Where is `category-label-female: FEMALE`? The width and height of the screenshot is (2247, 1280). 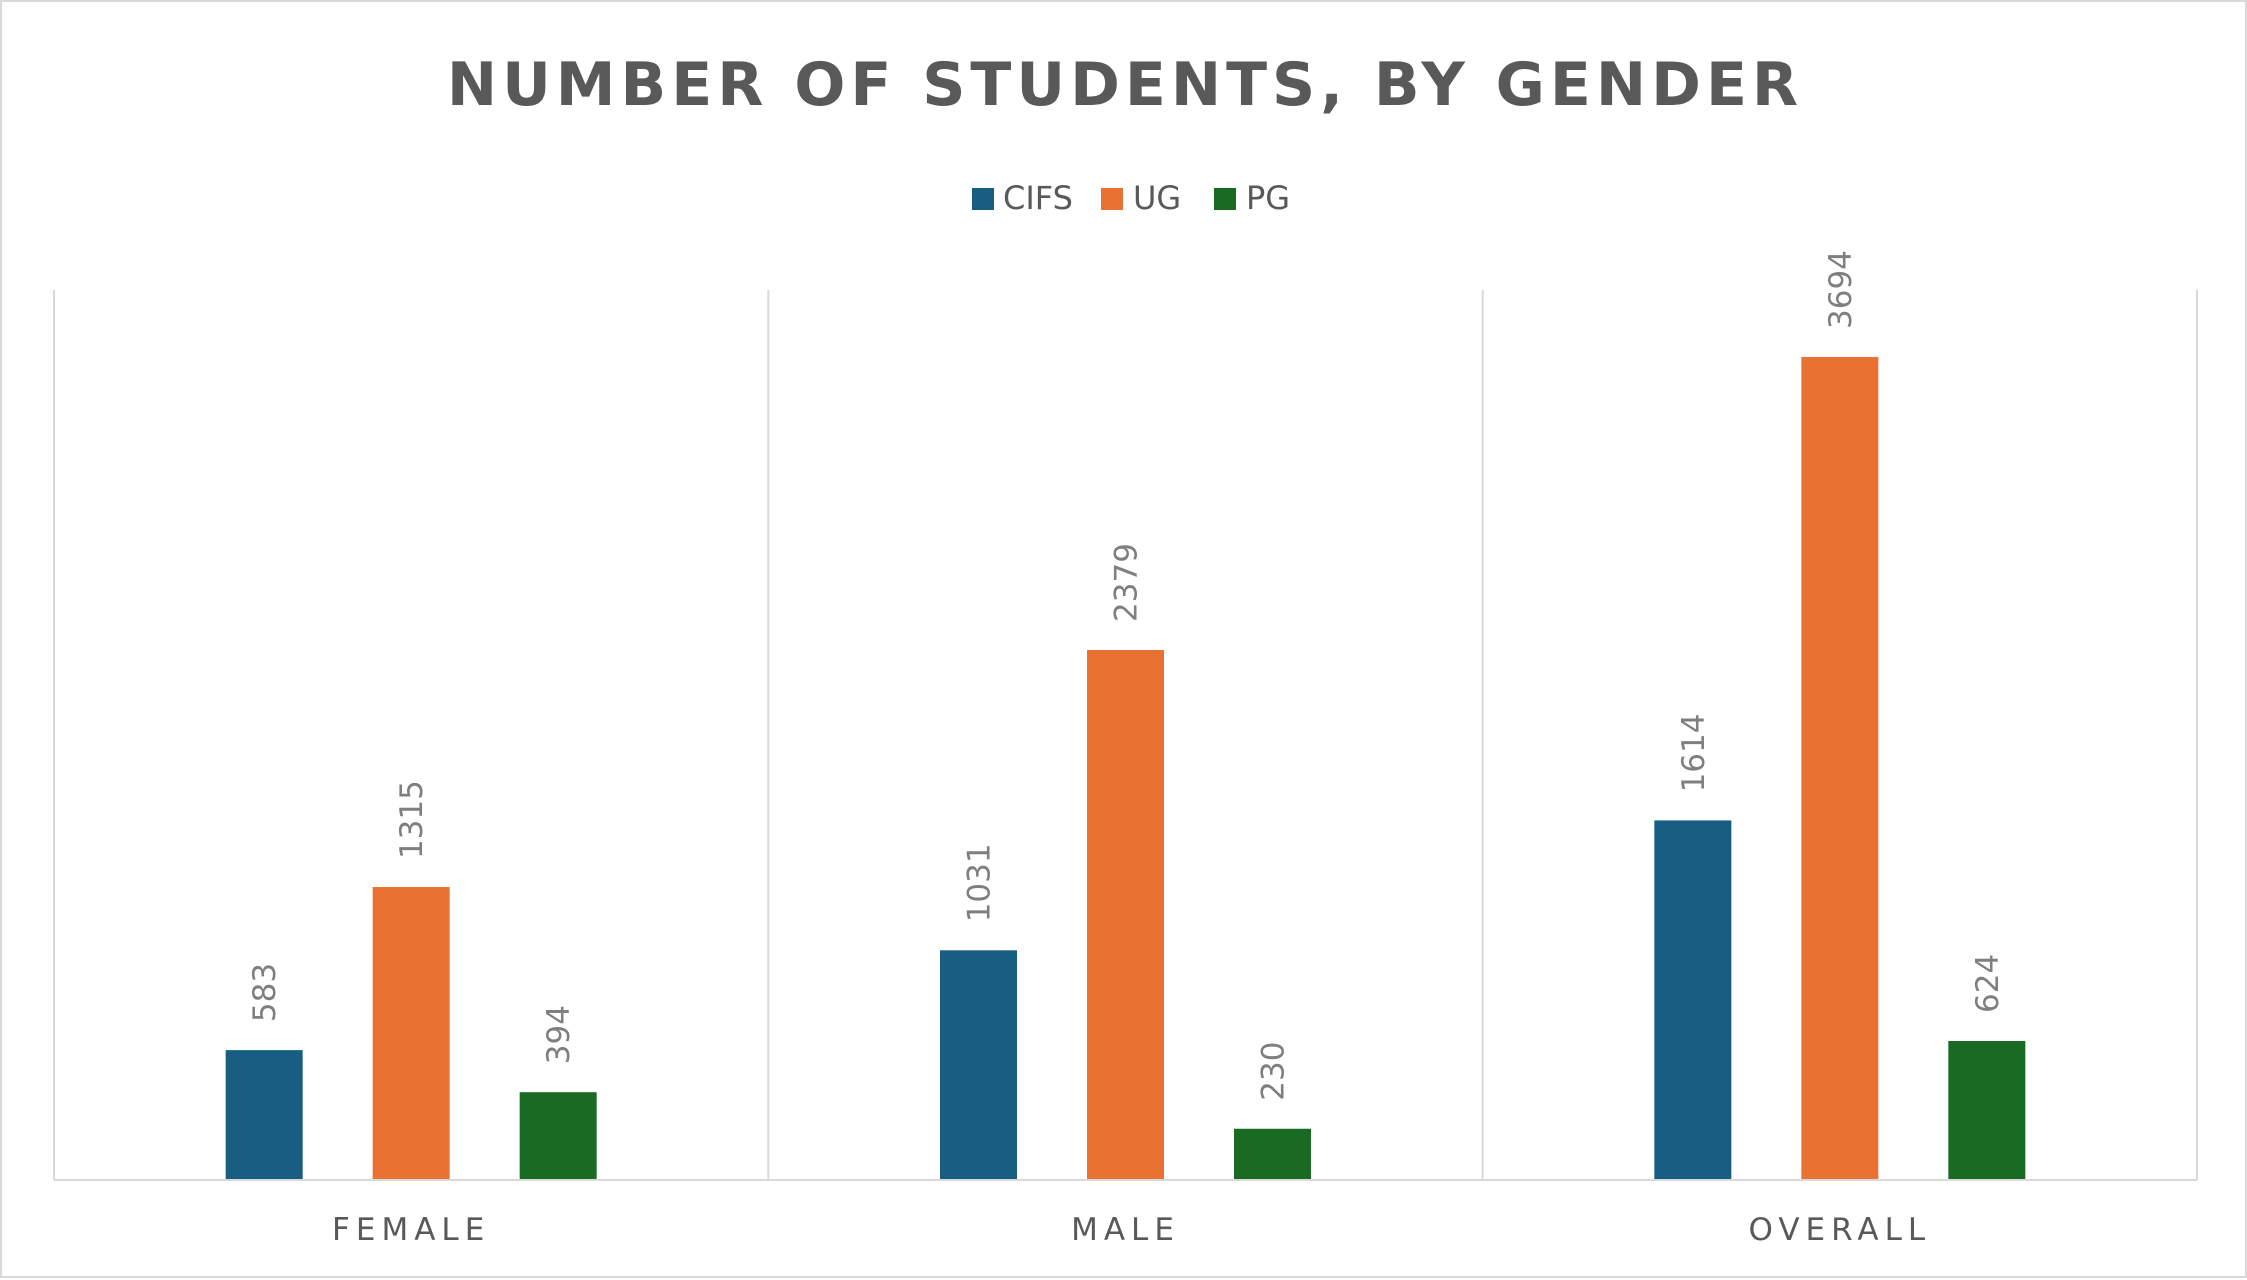
category-label-female: FEMALE is located at coordinates (411, 1230).